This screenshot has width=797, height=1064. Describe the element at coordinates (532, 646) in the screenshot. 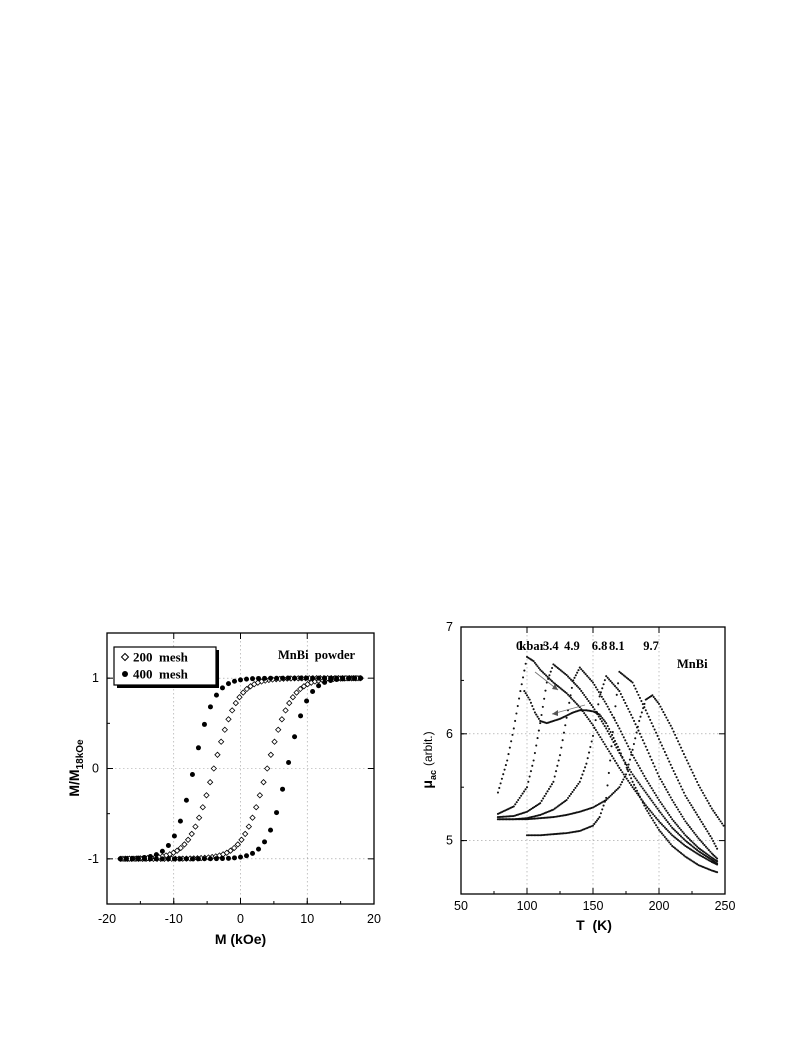

I see `pressure-label: kbar` at that location.